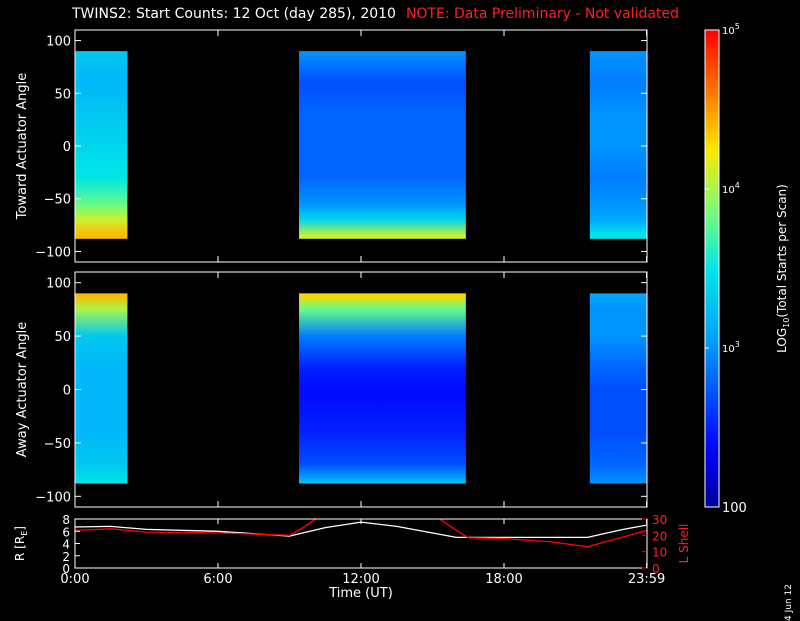  I want to click on preliminary-note: NOTE: Data Preliminary - Not validated, so click(542, 14).